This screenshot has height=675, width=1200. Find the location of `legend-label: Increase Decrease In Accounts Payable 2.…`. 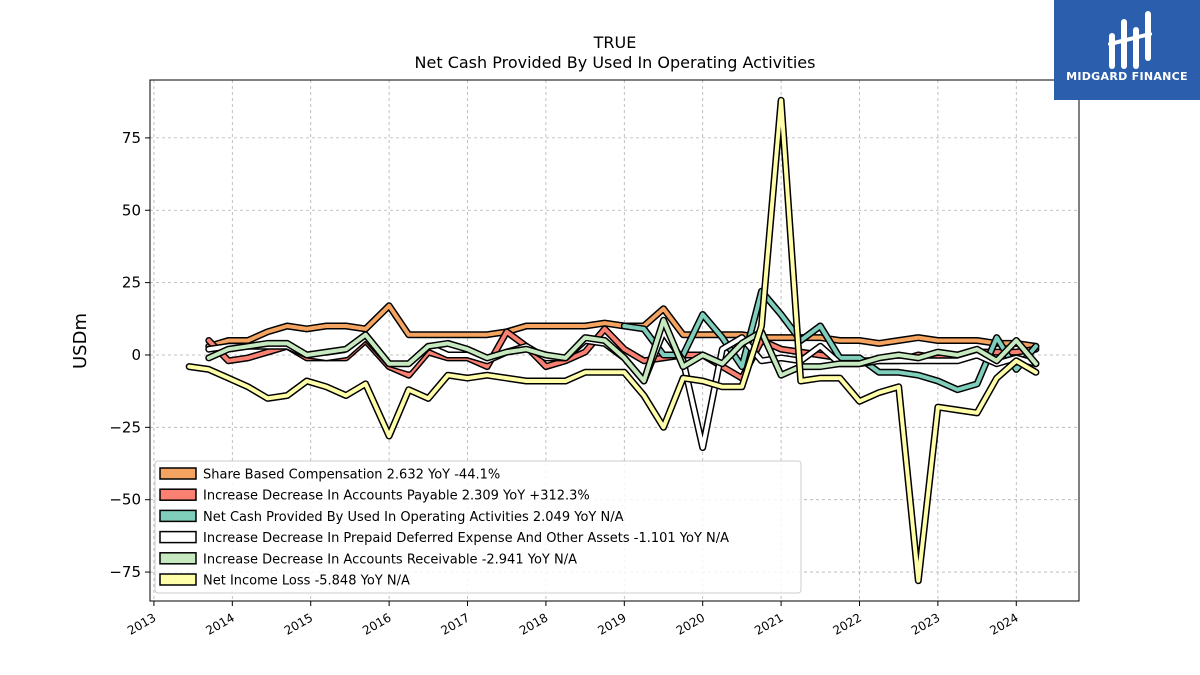

legend-label: Increase Decrease In Accounts Payable 2.… is located at coordinates (396, 496).